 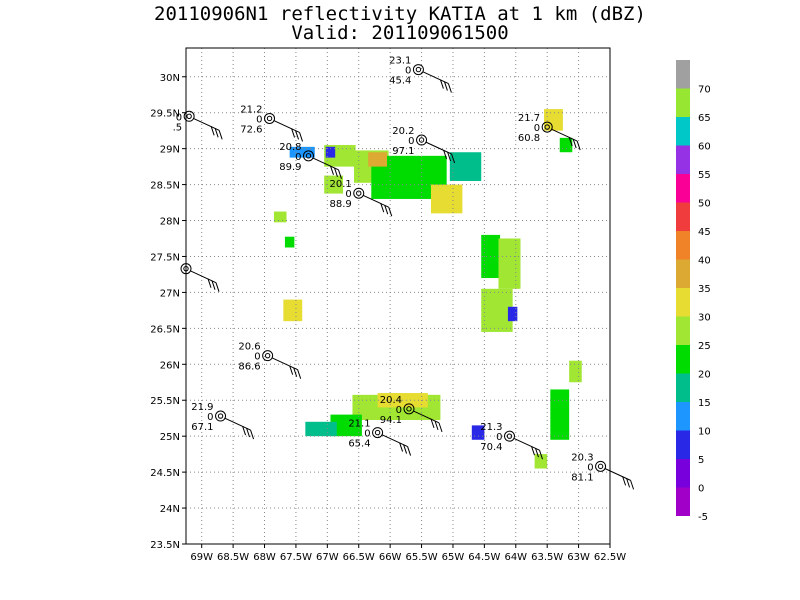 I want to click on station-temp: 21.7, so click(x=529, y=118).